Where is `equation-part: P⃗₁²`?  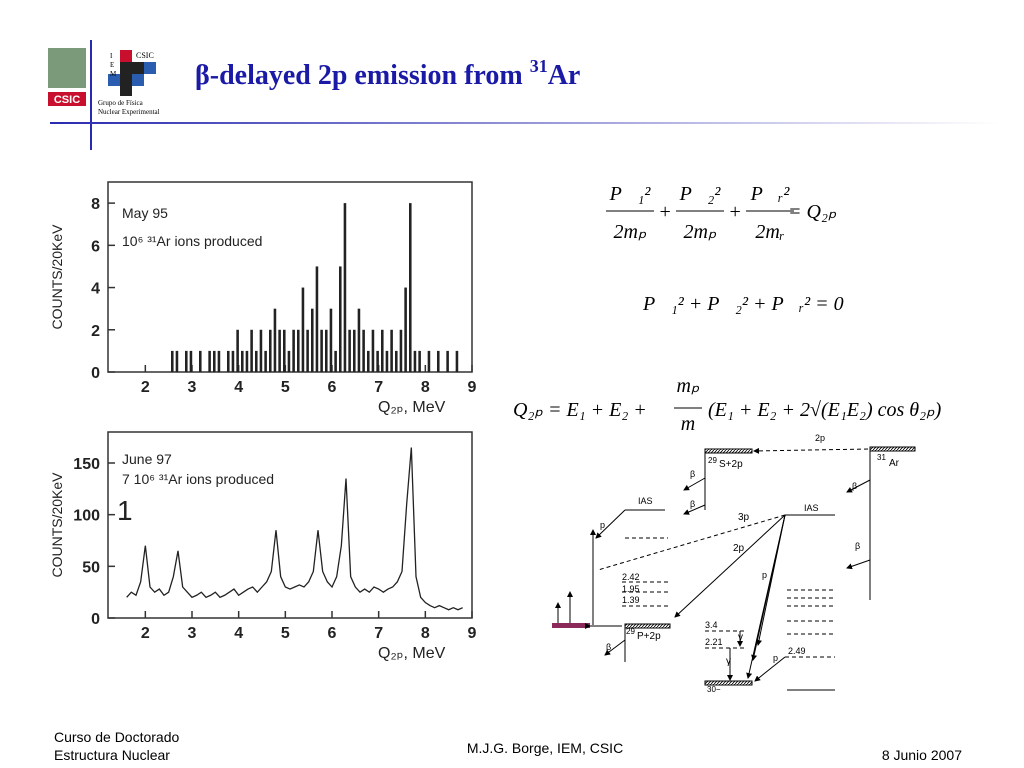
equation-part: P⃗₁² is located at coordinates (630, 194).